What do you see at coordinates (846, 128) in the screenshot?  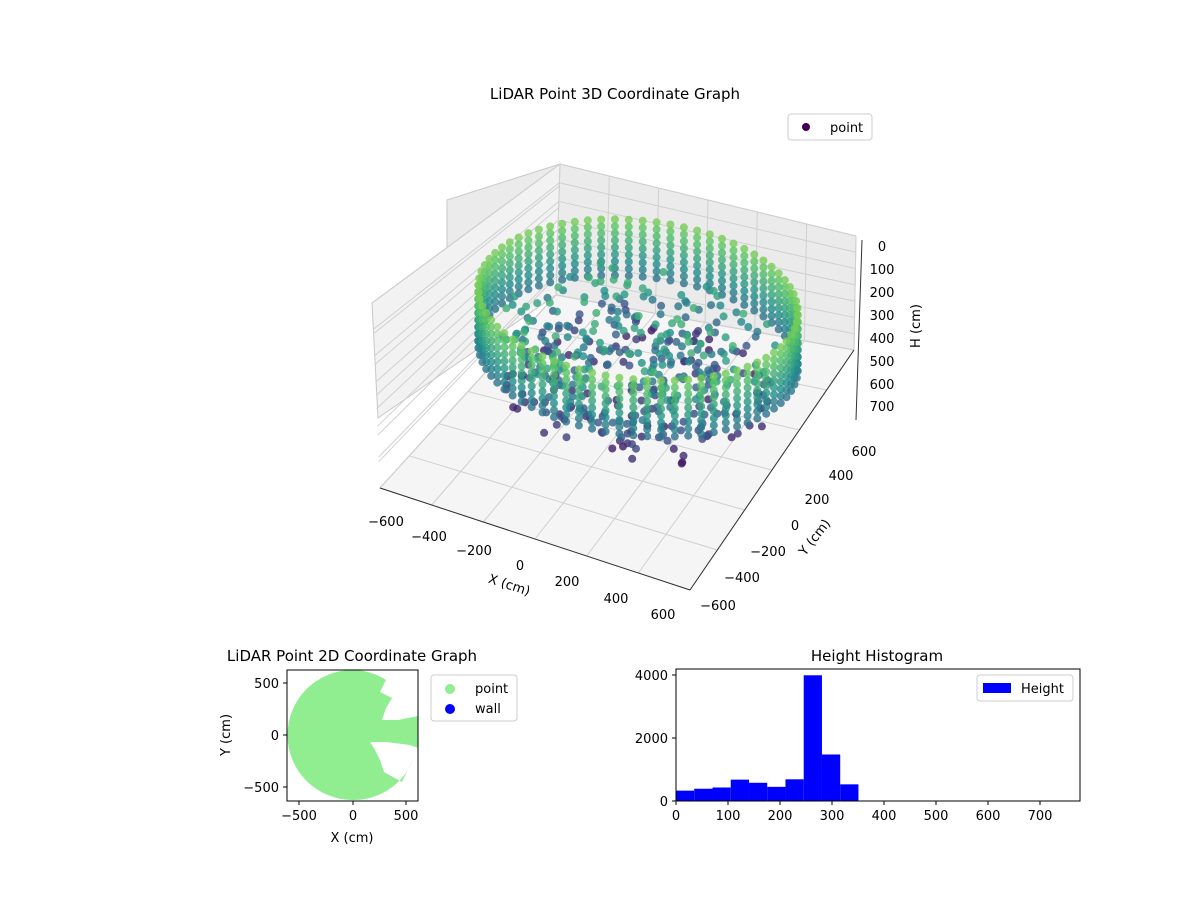 I see `legend-label-point: point` at bounding box center [846, 128].